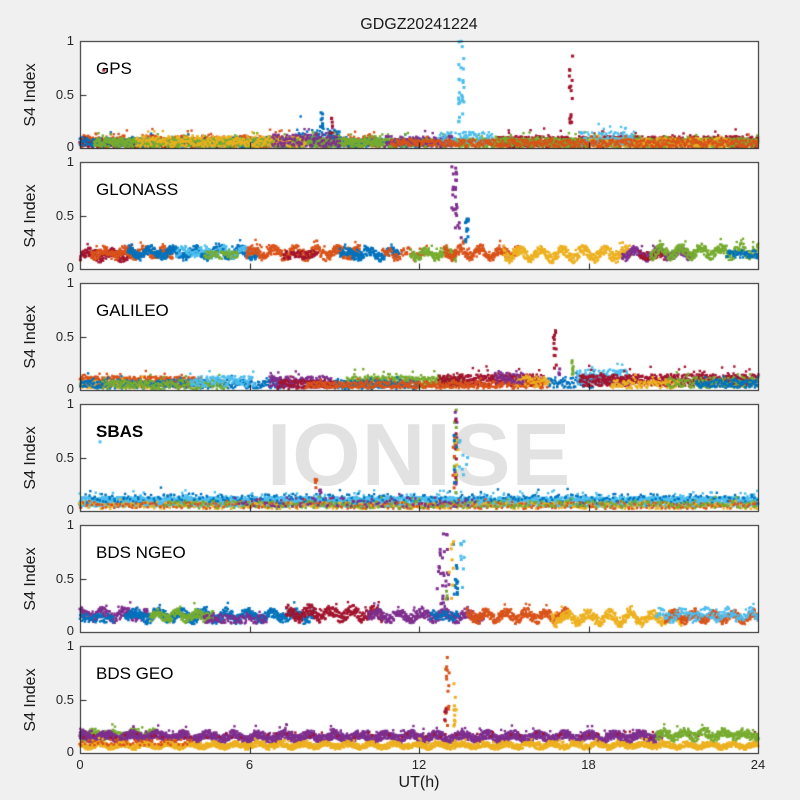 This screenshot has height=800, width=800. I want to click on panel-title: GPS, so click(114, 68).